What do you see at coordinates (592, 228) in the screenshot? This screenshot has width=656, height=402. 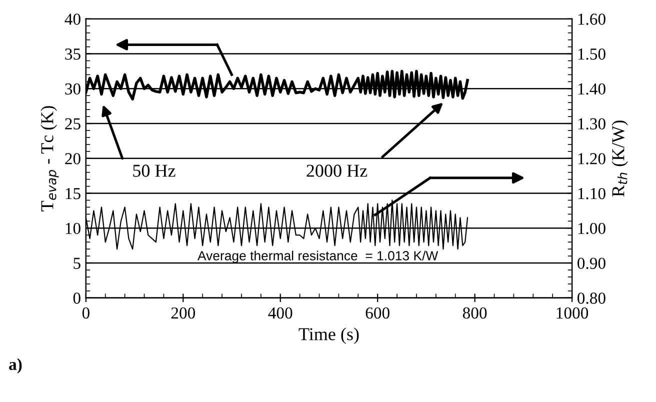 I see `y2-tick-label: 1.00` at bounding box center [592, 228].